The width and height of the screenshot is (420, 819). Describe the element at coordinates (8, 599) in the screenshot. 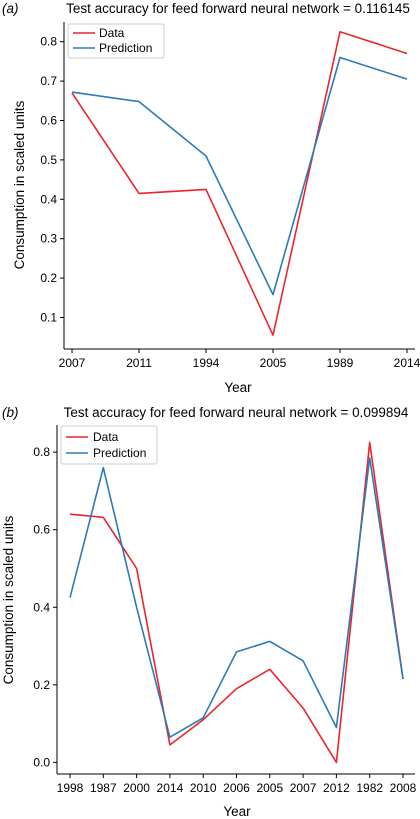

I see `y-axis-title-b: Consumption in scaled units` at that location.